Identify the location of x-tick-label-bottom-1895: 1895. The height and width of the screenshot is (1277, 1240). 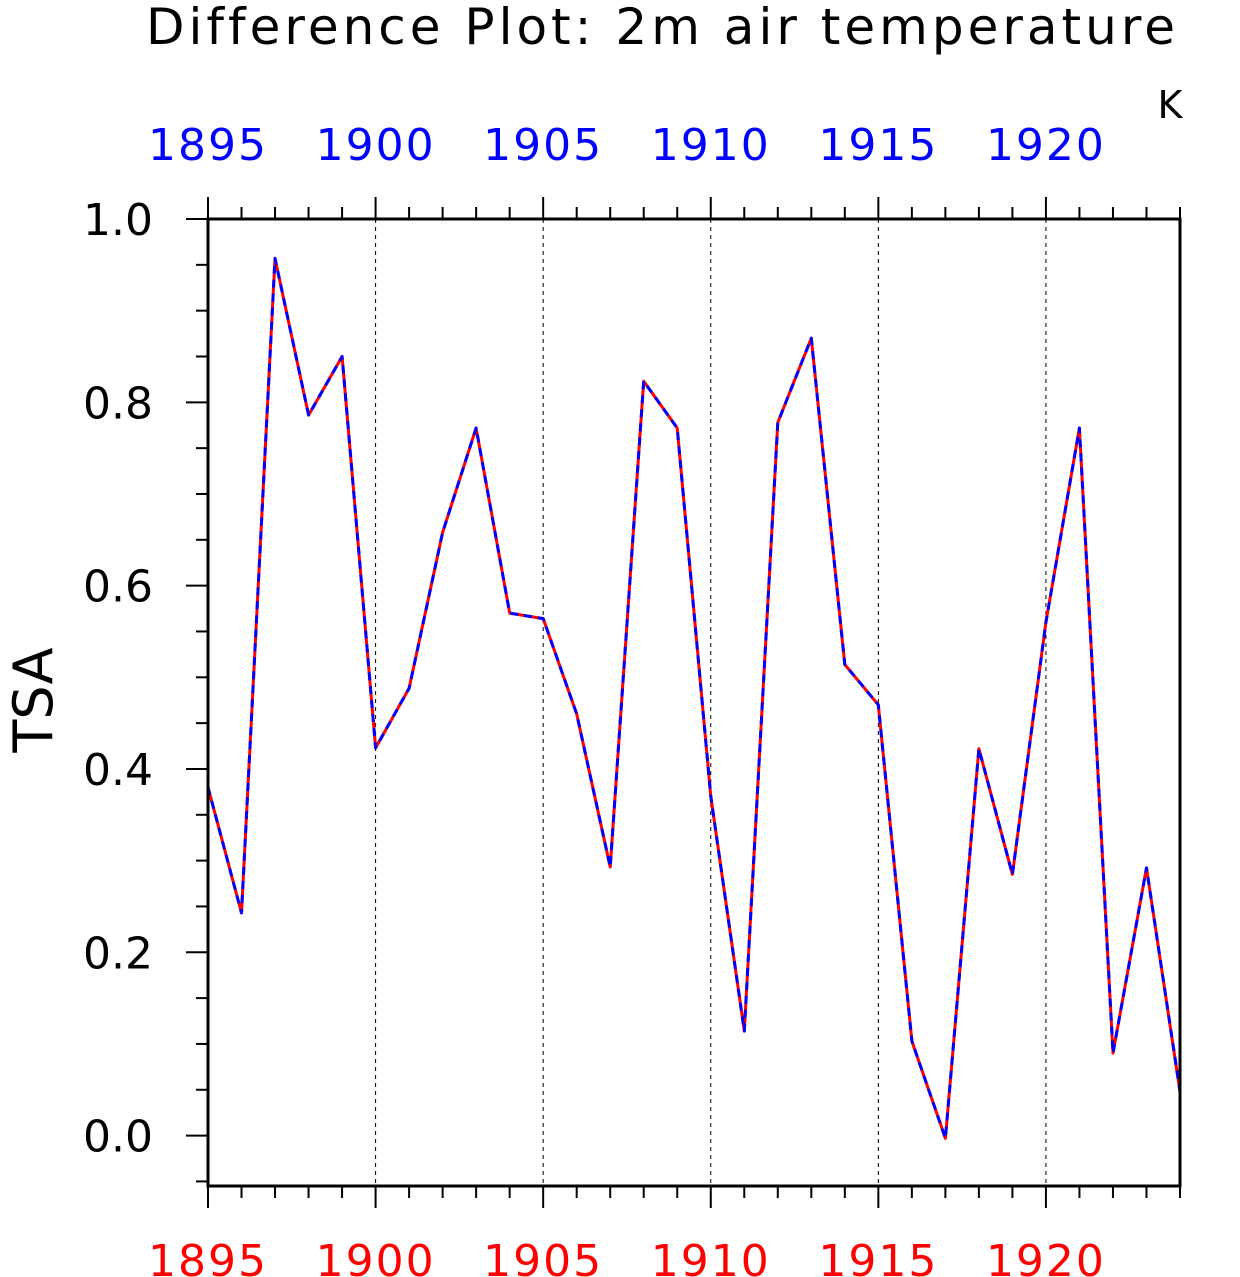
(208, 1256).